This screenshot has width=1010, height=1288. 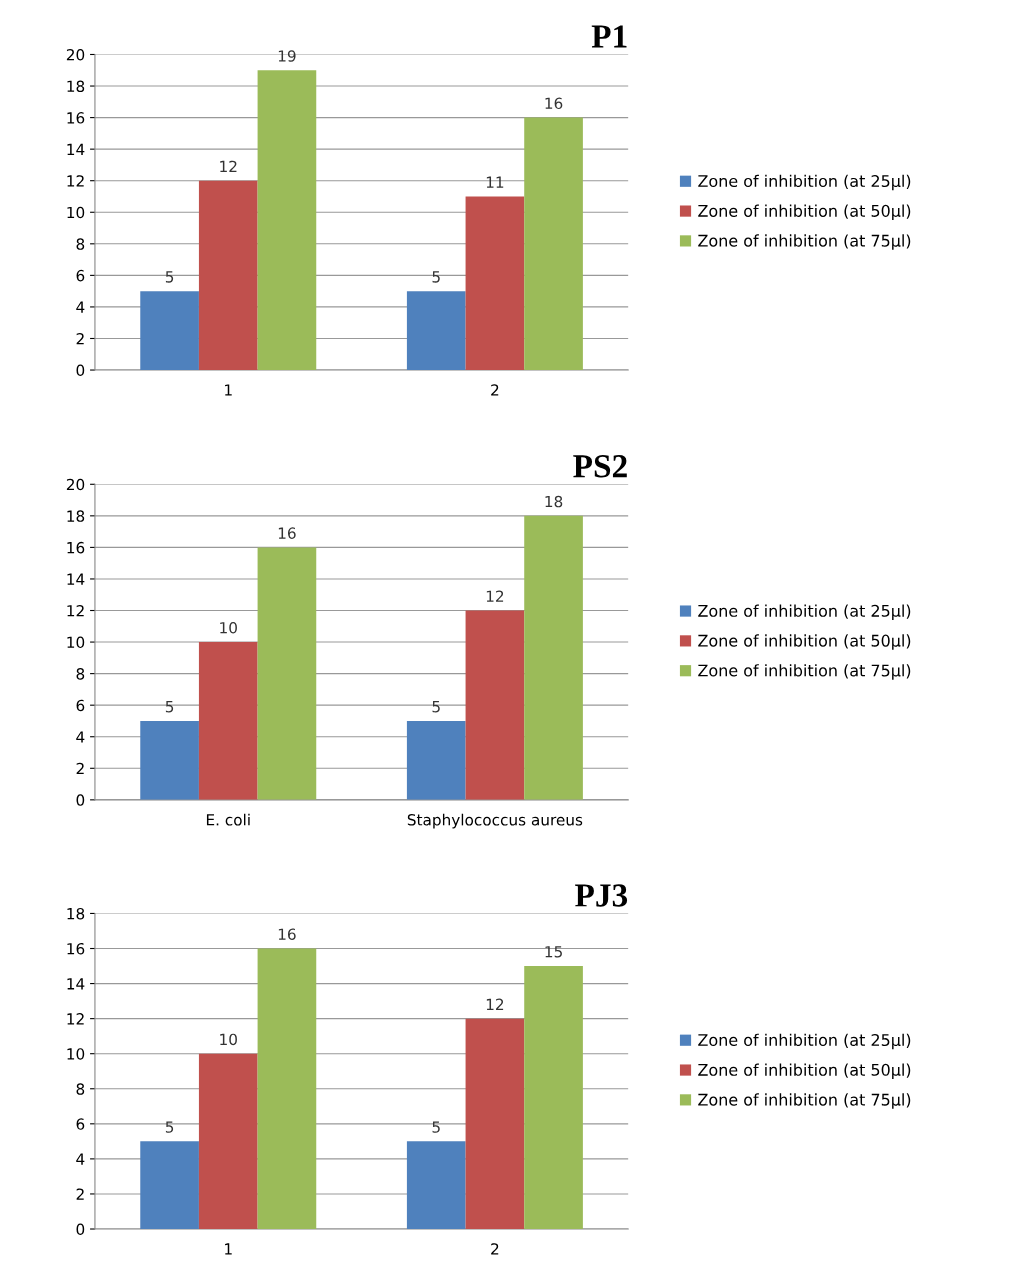 What do you see at coordinates (287, 56) in the screenshot?
I see `data-label: 19` at bounding box center [287, 56].